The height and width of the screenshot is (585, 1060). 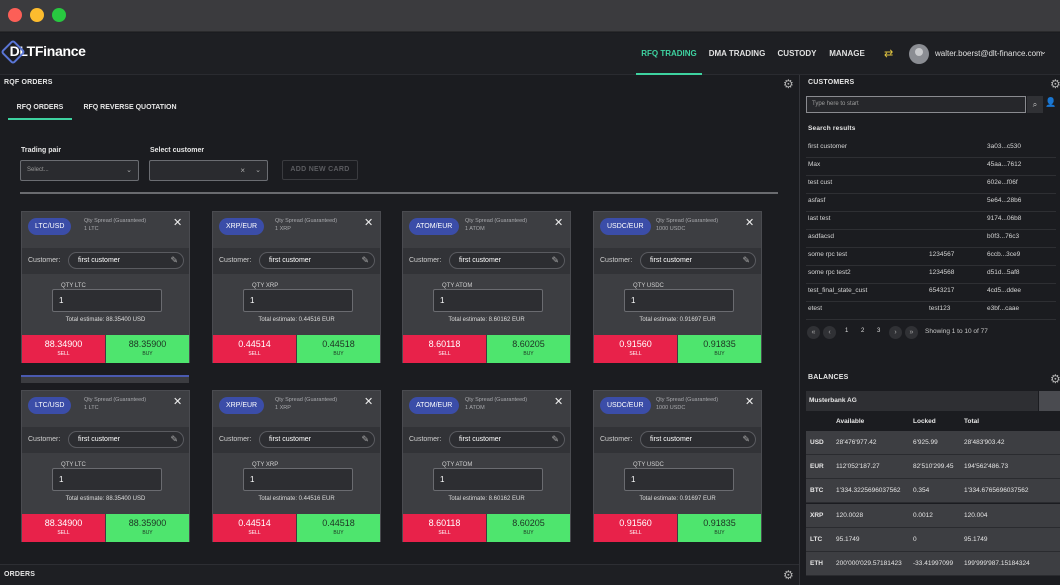 What do you see at coordinates (15, 15) in the screenshot?
I see `window-close-button` at bounding box center [15, 15].